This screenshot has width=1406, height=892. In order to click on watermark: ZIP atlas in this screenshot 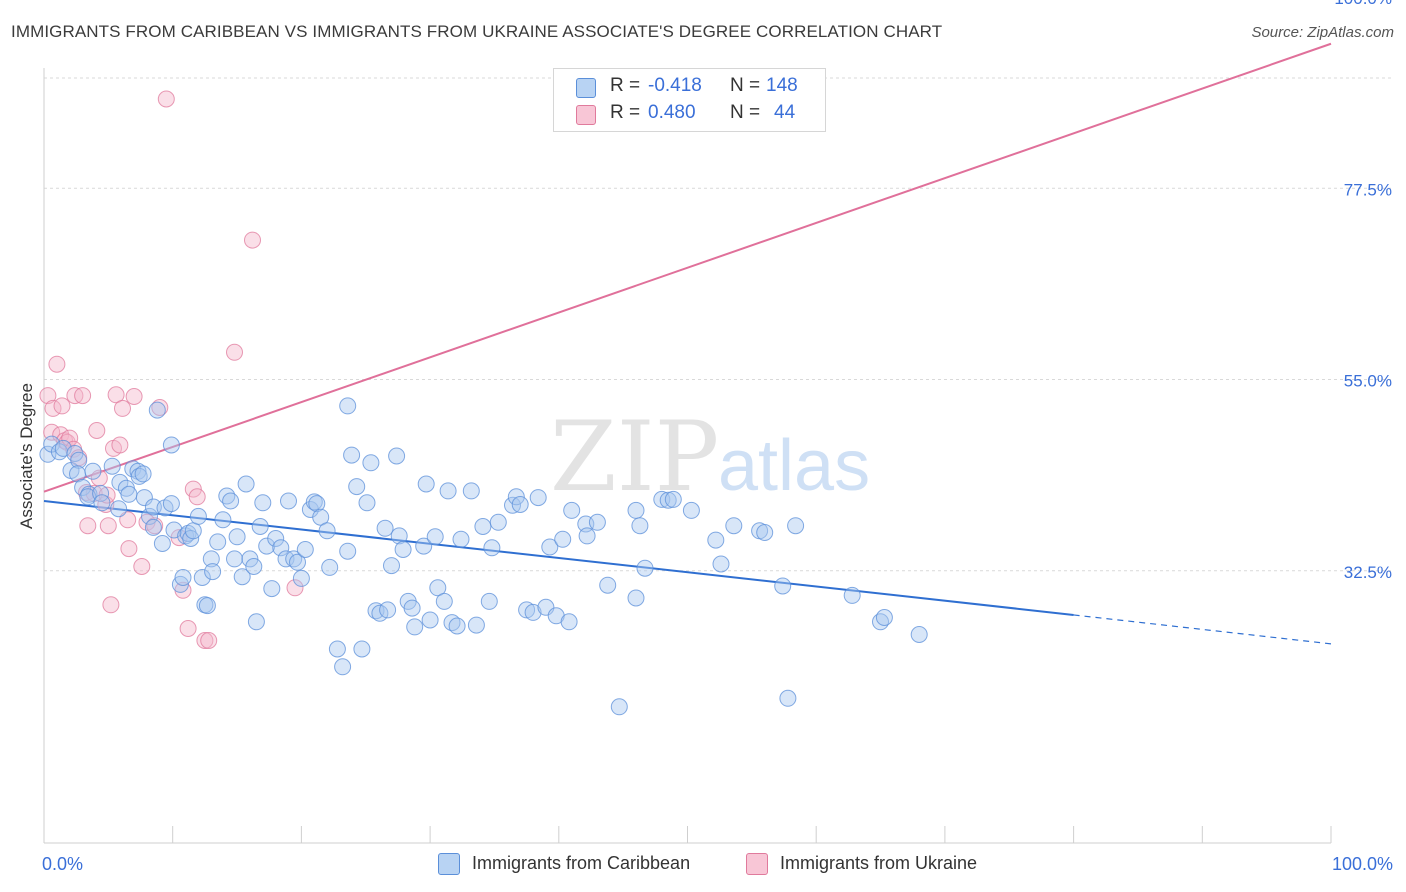, I will do `click(710, 457)`.